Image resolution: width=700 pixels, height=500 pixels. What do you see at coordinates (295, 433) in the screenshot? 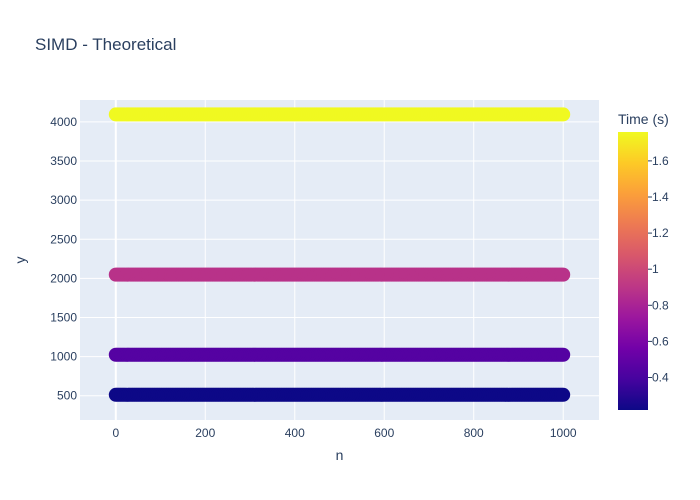
I see `x-tick-label: 400` at bounding box center [295, 433].